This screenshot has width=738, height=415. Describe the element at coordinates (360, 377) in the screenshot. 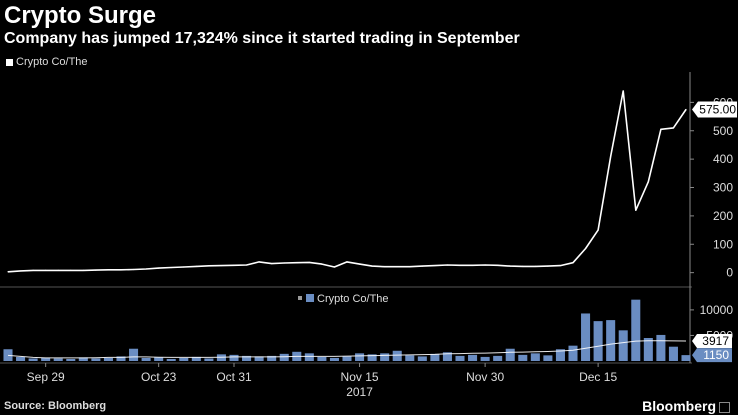

I see `x-tick-label: Nov 15` at that location.